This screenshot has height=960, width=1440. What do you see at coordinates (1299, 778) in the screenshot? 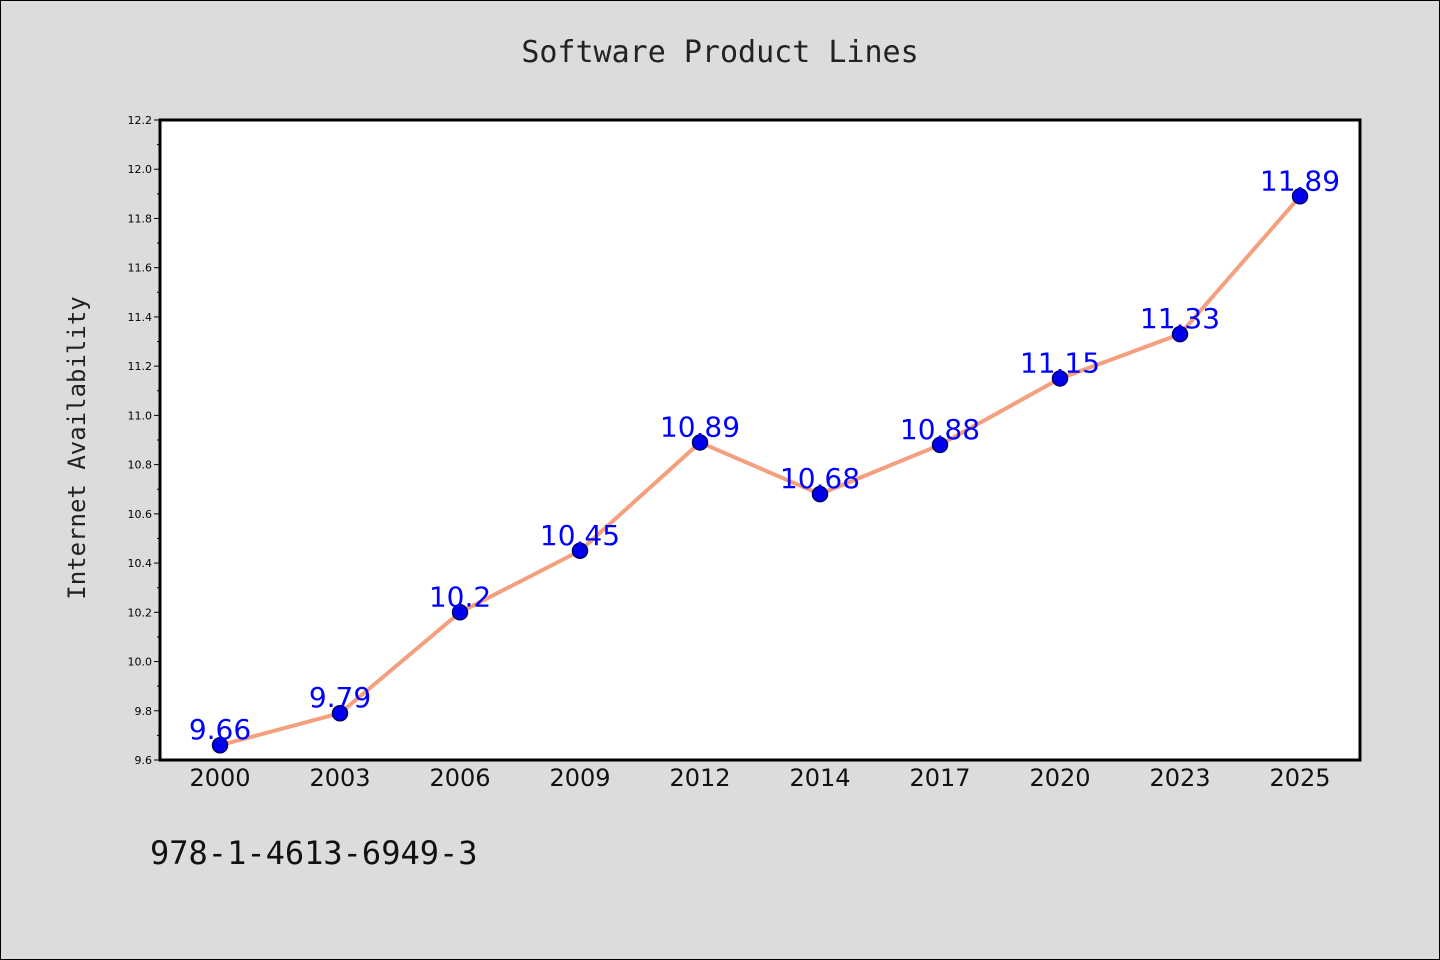
I see `x-tick-label: 2025` at bounding box center [1299, 778].